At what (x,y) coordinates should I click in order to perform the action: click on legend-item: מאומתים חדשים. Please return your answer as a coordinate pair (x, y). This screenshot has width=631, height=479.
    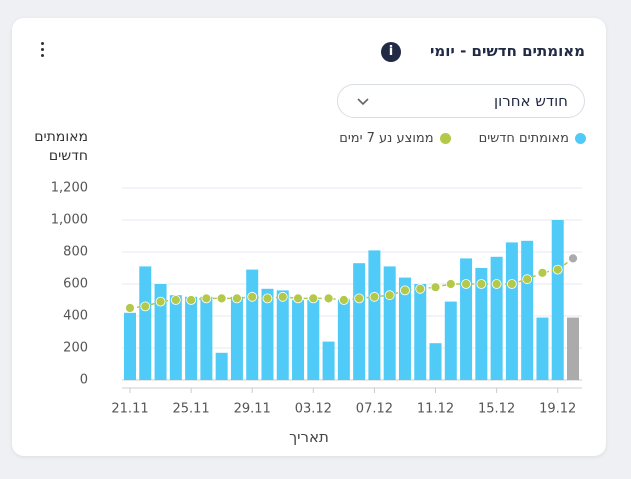
    Looking at the image, I should click on (532, 138).